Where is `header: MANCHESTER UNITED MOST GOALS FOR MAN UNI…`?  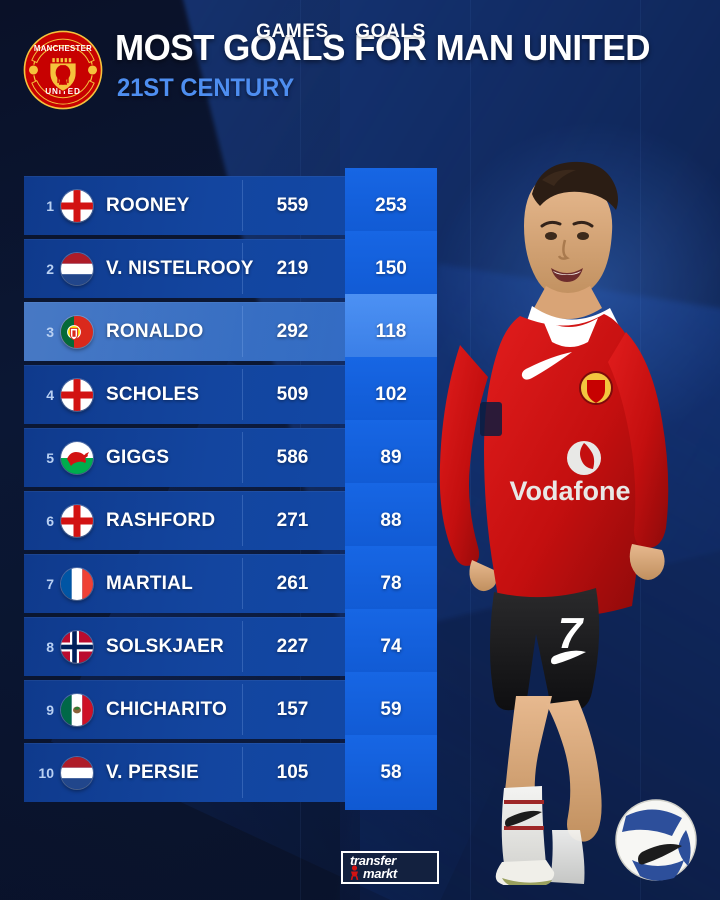
header: MANCHESTER UNITED MOST GOALS FOR MAN UNI… is located at coordinates (360, 65).